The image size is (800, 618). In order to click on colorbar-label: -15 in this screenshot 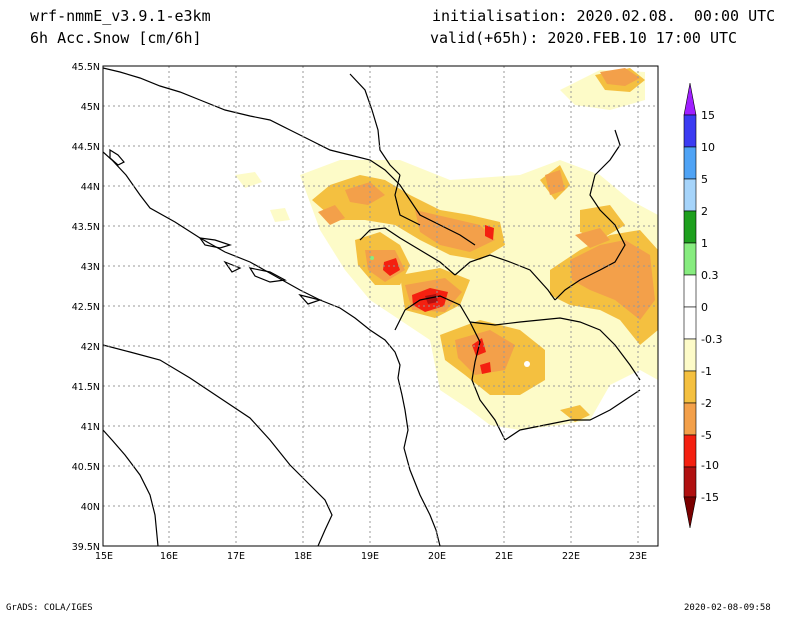, I will do `click(710, 497)`.